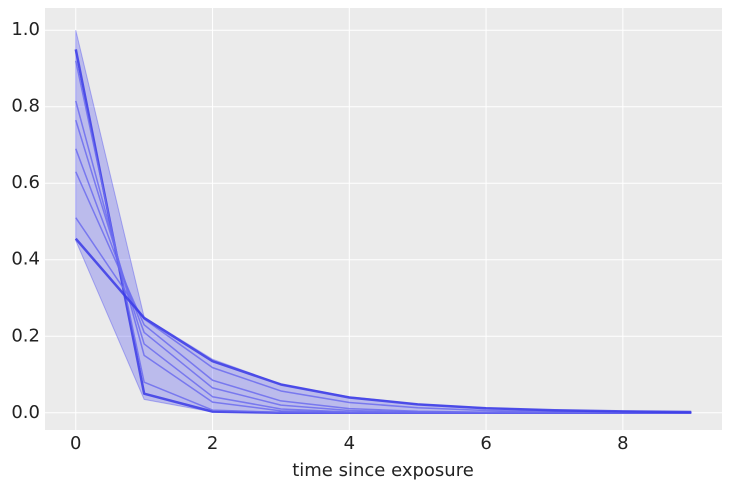 This screenshot has width=731, height=495. What do you see at coordinates (25, 29) in the screenshot?
I see `y-tick-label: 1.0` at bounding box center [25, 29].